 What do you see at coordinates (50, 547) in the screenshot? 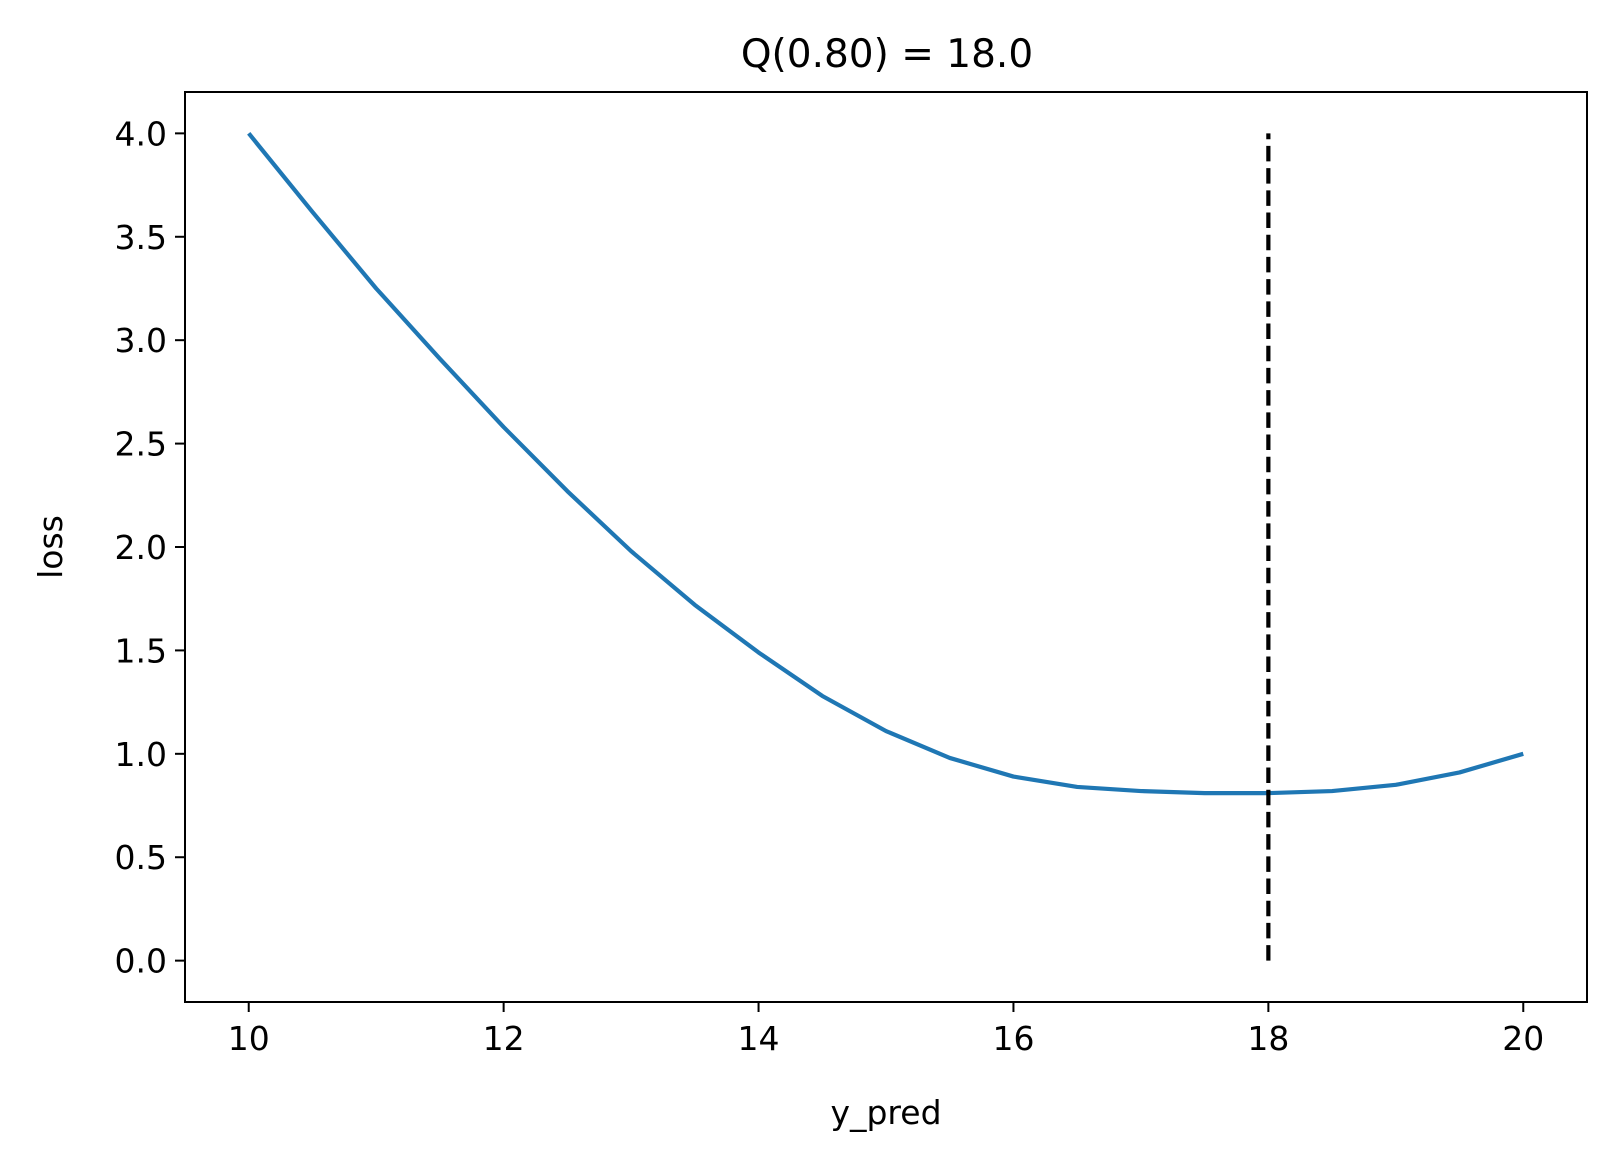
I see `y-axis-label: loss` at bounding box center [50, 547].